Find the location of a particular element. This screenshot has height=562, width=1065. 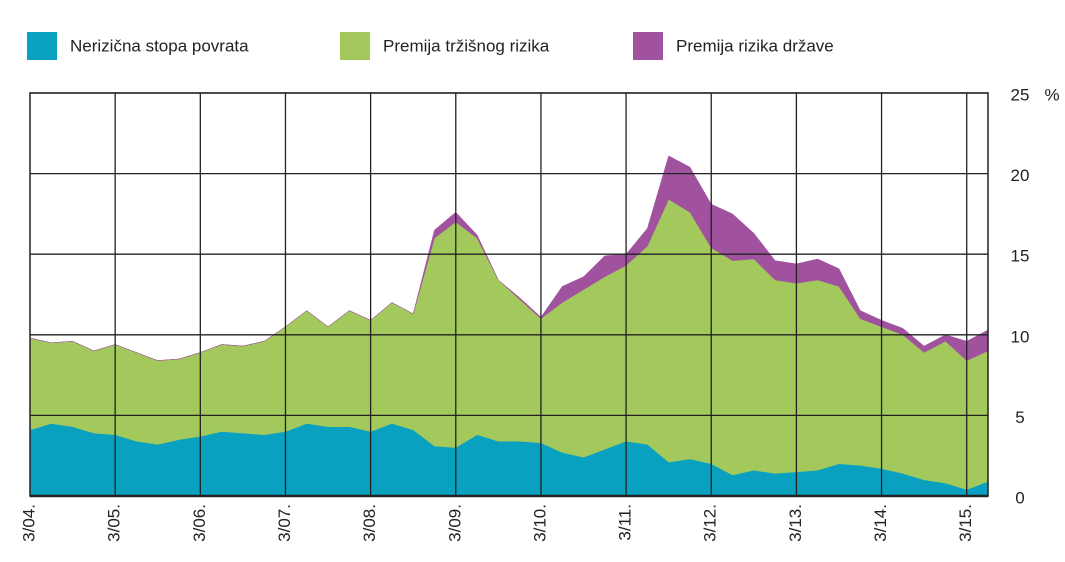

x-tick-label: 3/13. is located at coordinates (795, 523).